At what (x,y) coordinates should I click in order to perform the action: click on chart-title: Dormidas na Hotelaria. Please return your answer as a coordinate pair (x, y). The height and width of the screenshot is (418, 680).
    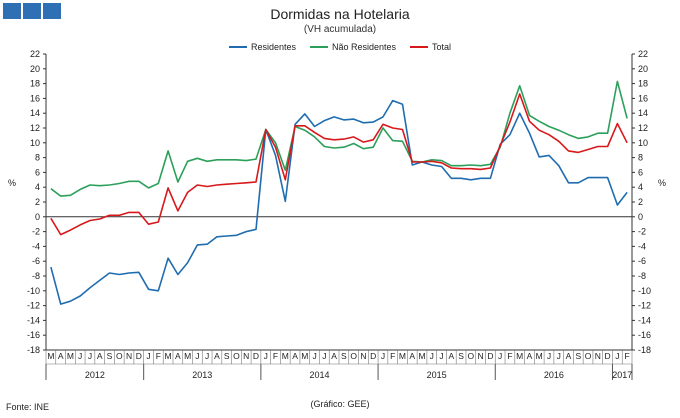
    Looking at the image, I should click on (340, 14).